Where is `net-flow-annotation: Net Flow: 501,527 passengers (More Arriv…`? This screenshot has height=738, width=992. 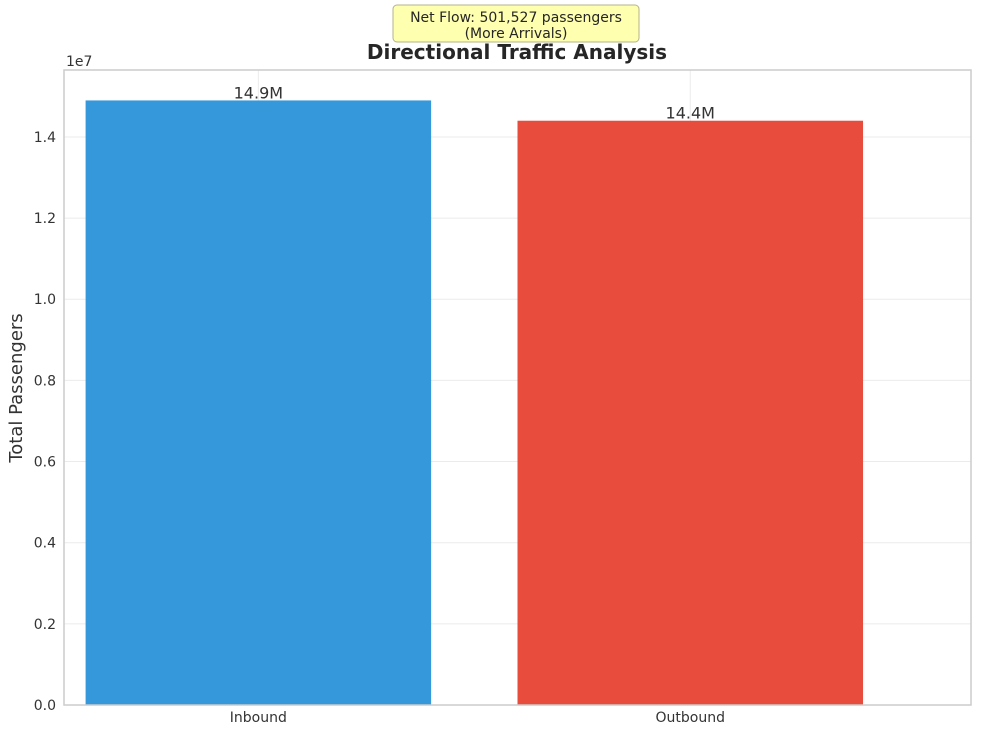
net-flow-annotation: Net Flow: 501,527 passengers (More Arriv… is located at coordinates (516, 23).